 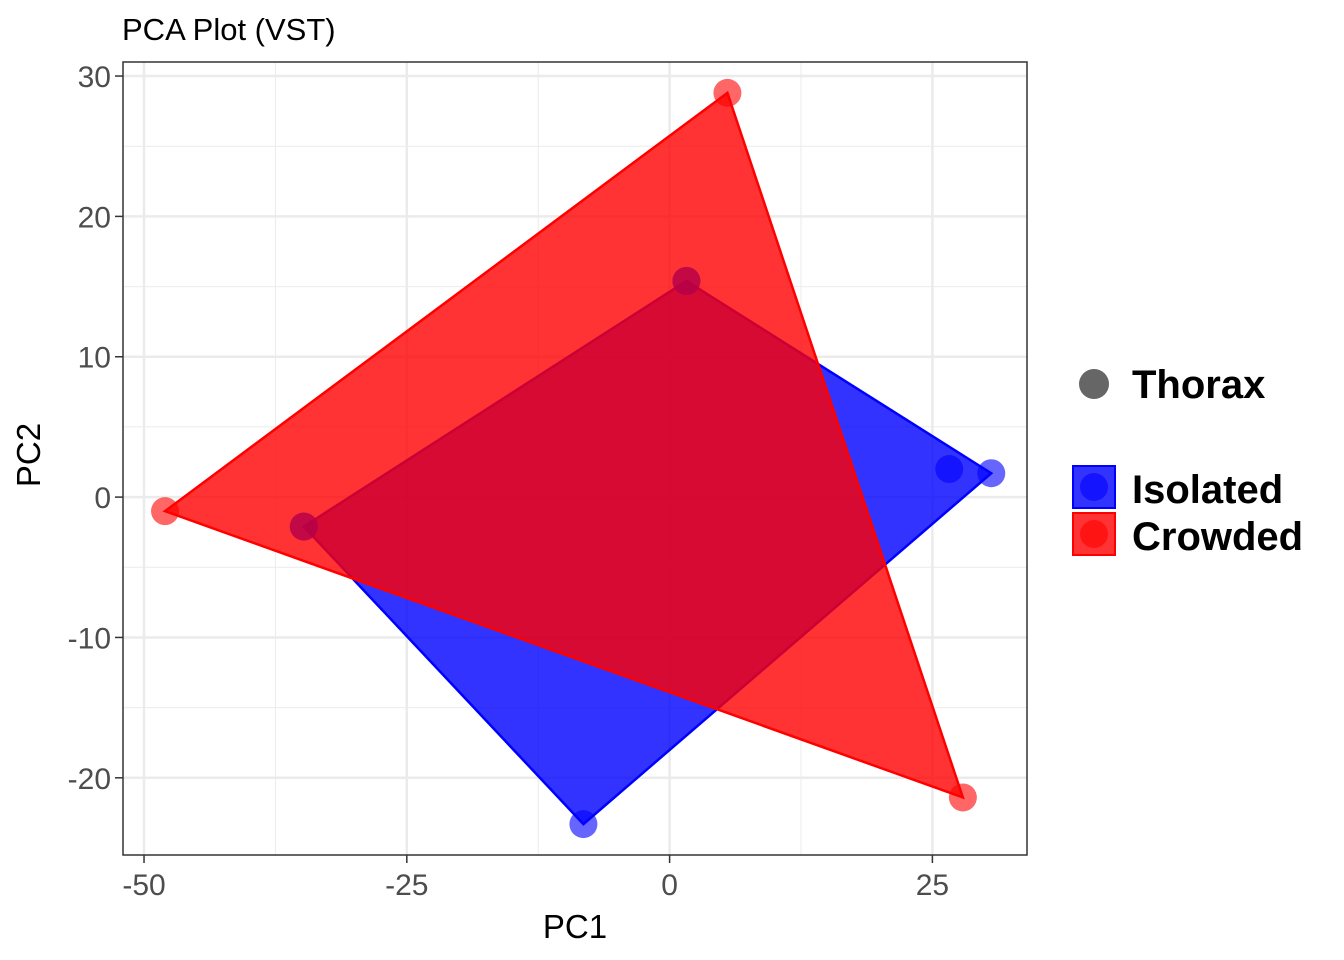 I want to click on legend-key-isolated-dot, so click(x=1094, y=487).